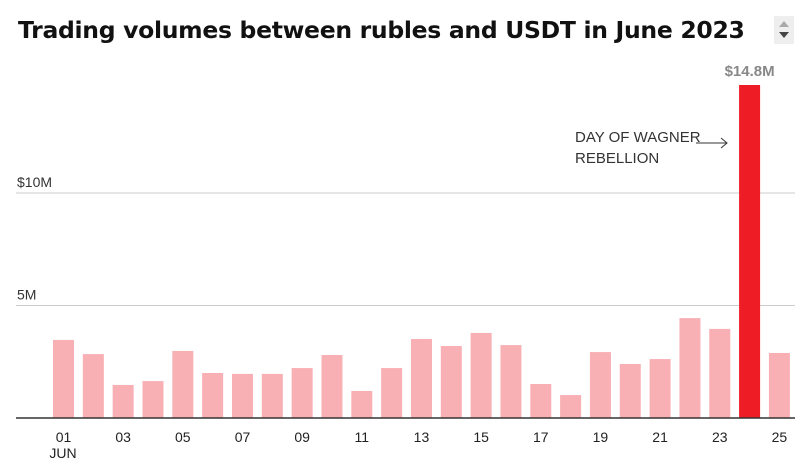  What do you see at coordinates (784, 30) in the screenshot?
I see `scroll-stepper` at bounding box center [784, 30].